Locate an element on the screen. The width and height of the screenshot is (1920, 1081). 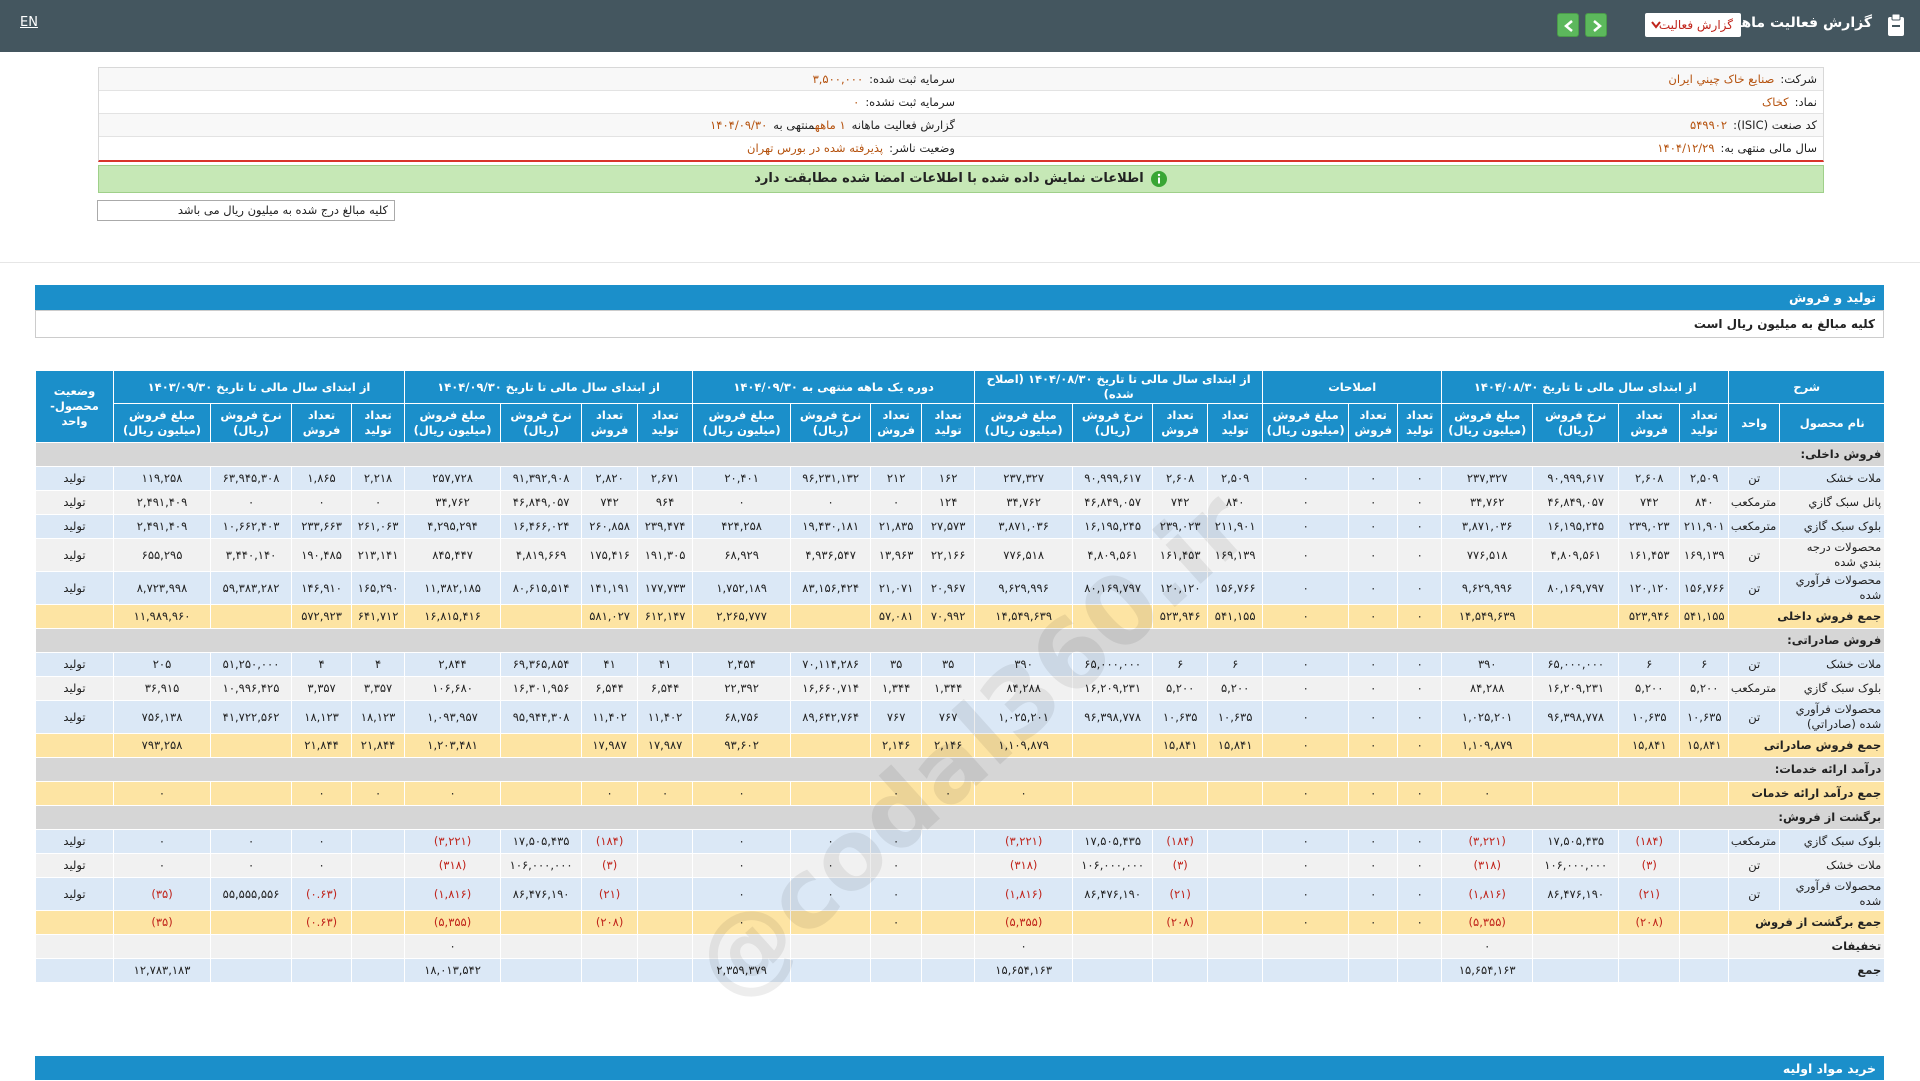
cell: (۳,۲۲۱) is located at coordinates (1487, 841).